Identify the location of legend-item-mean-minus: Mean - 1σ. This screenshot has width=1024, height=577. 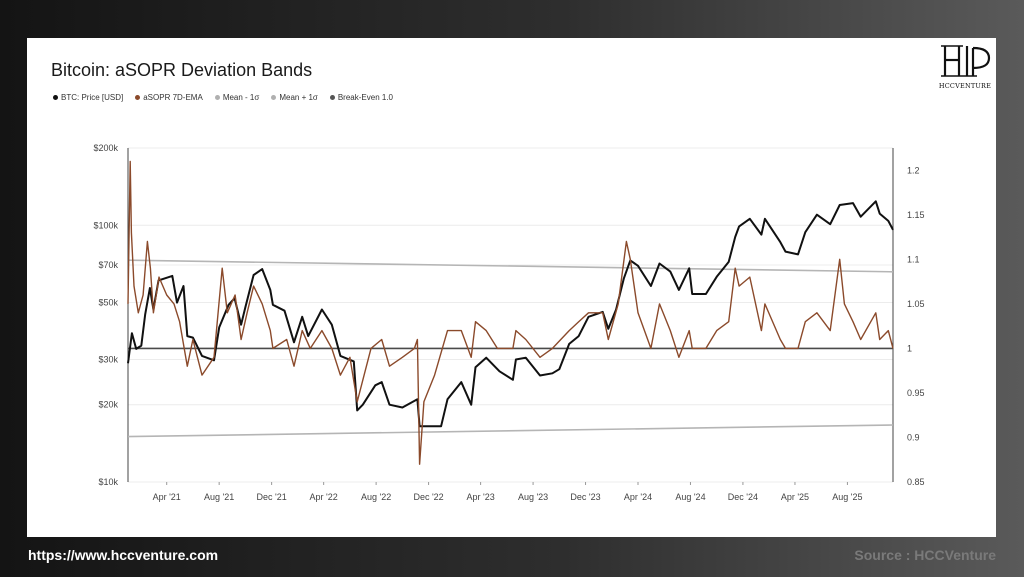
(237, 97).